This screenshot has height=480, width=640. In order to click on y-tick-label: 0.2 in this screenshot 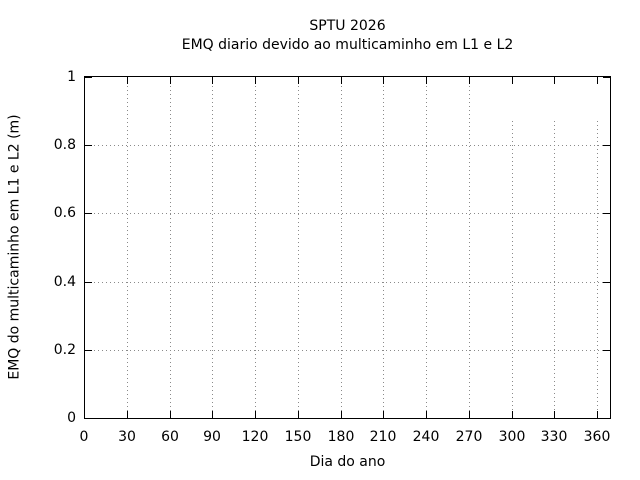, I will do `click(64, 350)`.